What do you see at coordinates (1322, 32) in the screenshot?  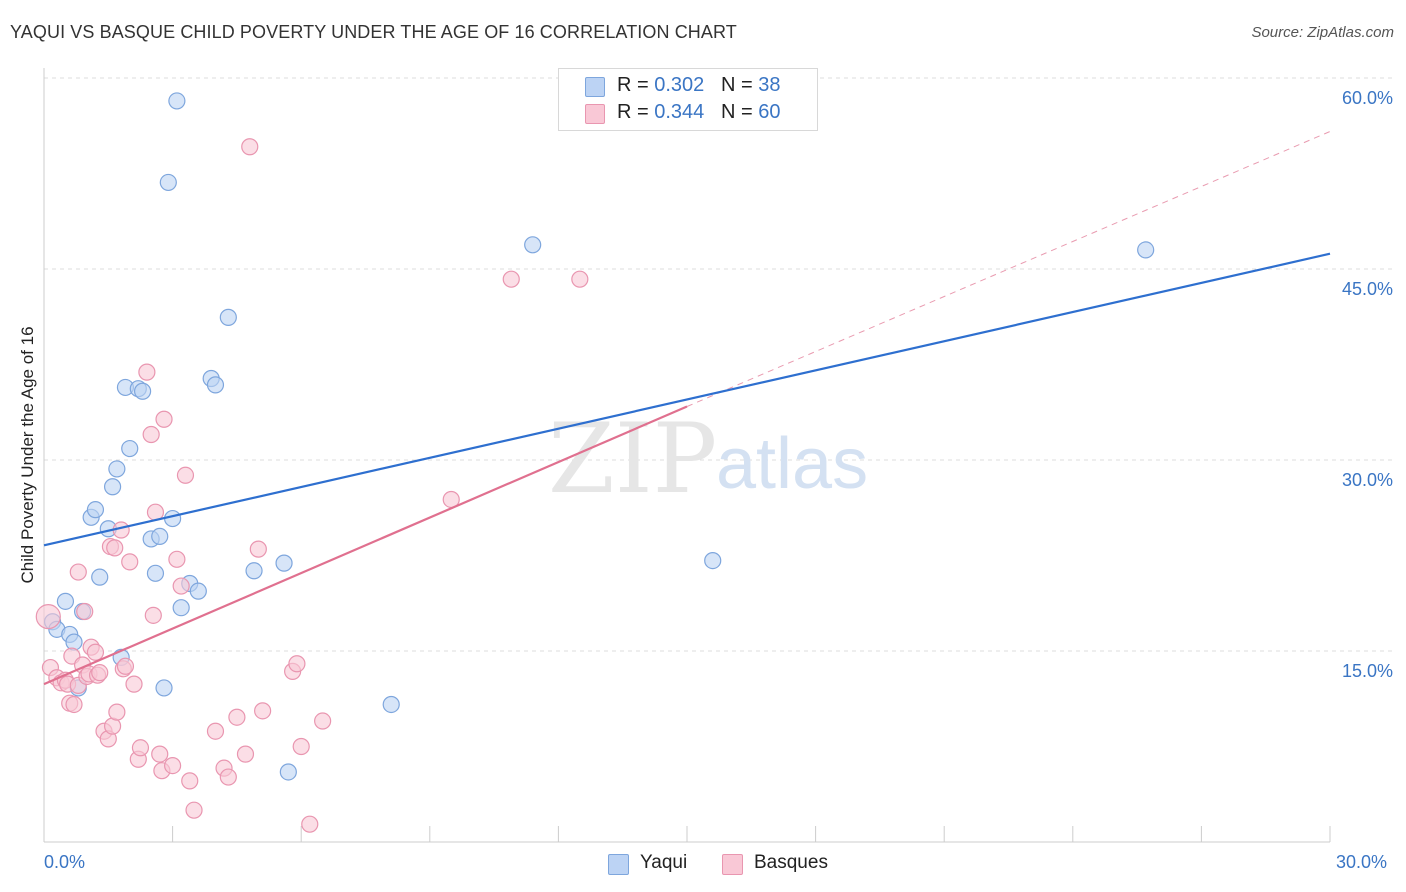 I see `source-credit: Source: ZipAtlas.com` at bounding box center [1322, 32].